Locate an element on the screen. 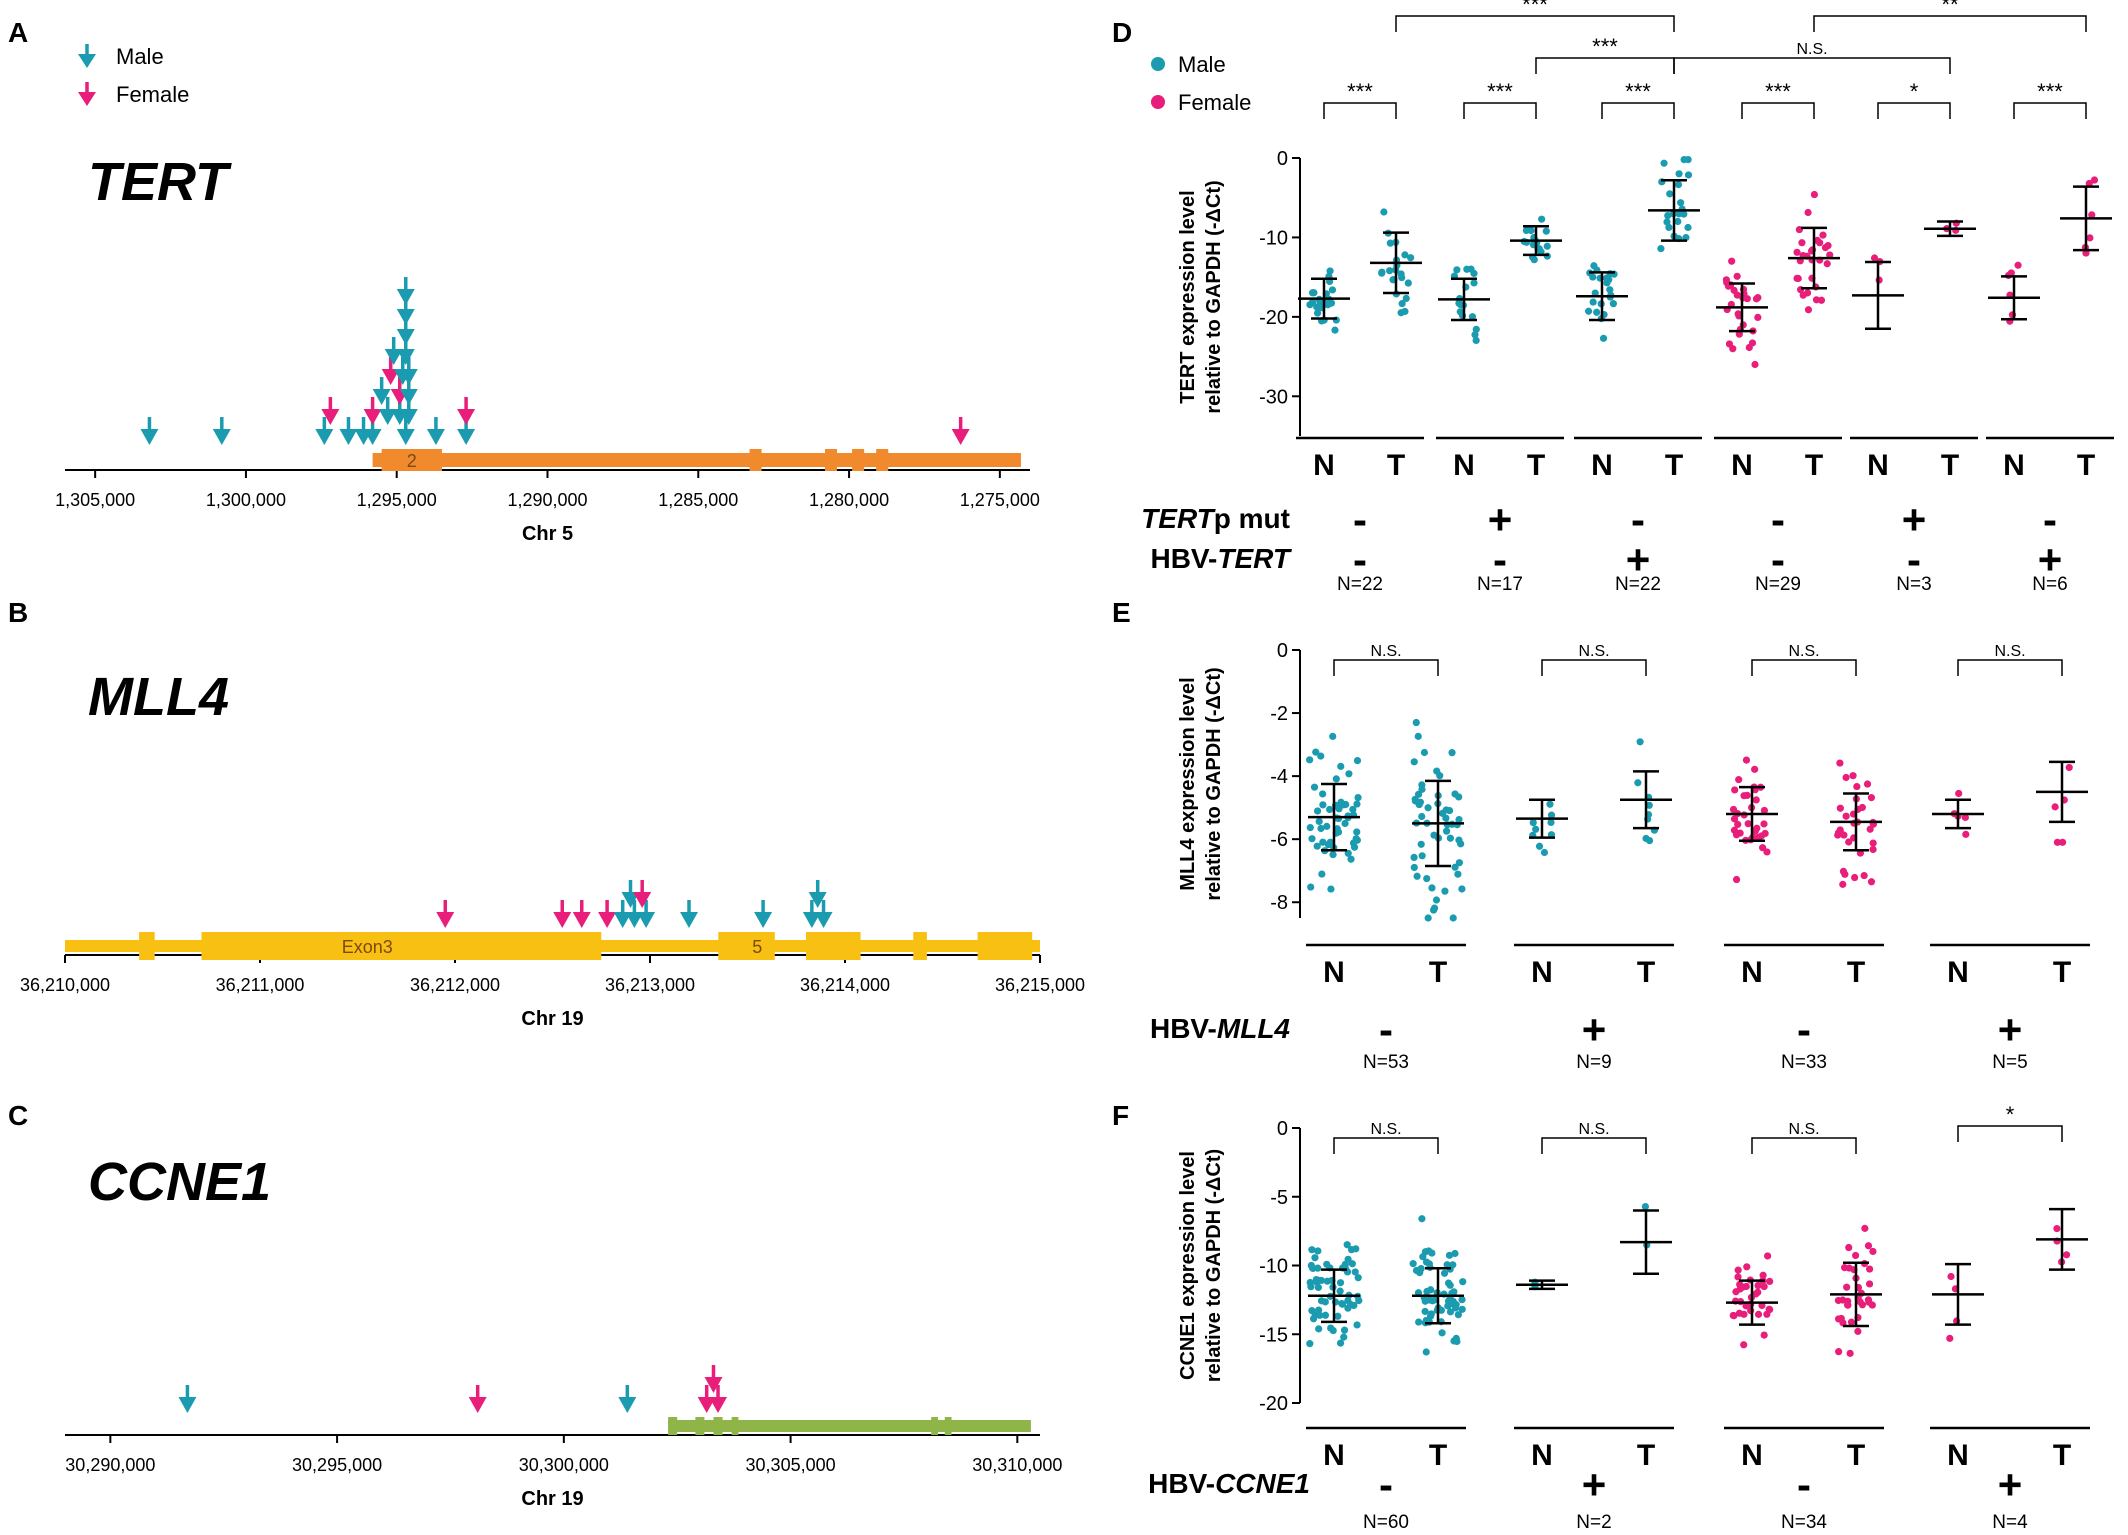 The height and width of the screenshot is (1535, 2128). sample-size: N=4 is located at coordinates (2010, 1522).